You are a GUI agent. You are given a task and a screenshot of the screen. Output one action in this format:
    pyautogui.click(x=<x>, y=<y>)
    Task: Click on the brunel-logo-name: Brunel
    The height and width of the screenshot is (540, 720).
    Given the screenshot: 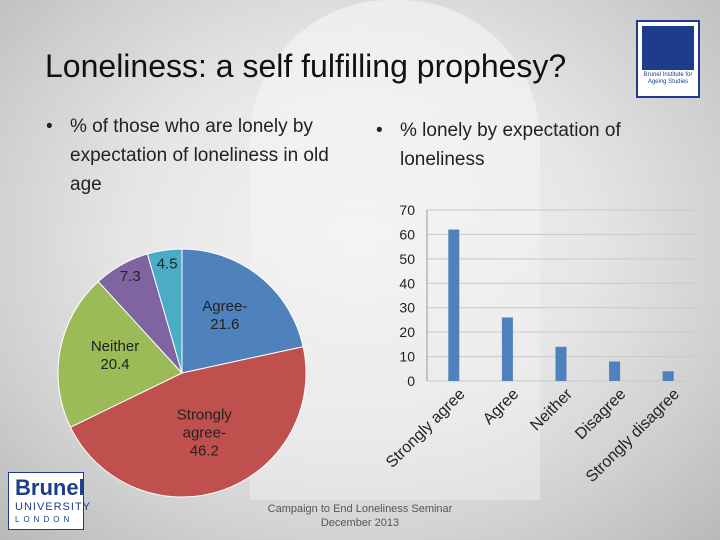 What is the action you would take?
    pyautogui.click(x=50, y=487)
    